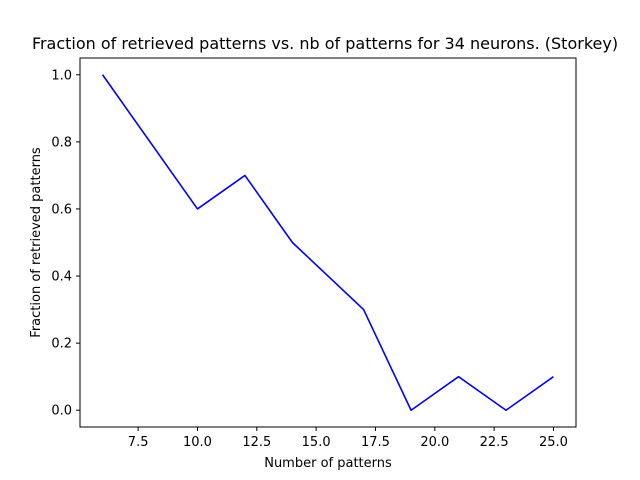  Describe the element at coordinates (61, 209) in the screenshot. I see `y-tick-label: 0.6` at that location.